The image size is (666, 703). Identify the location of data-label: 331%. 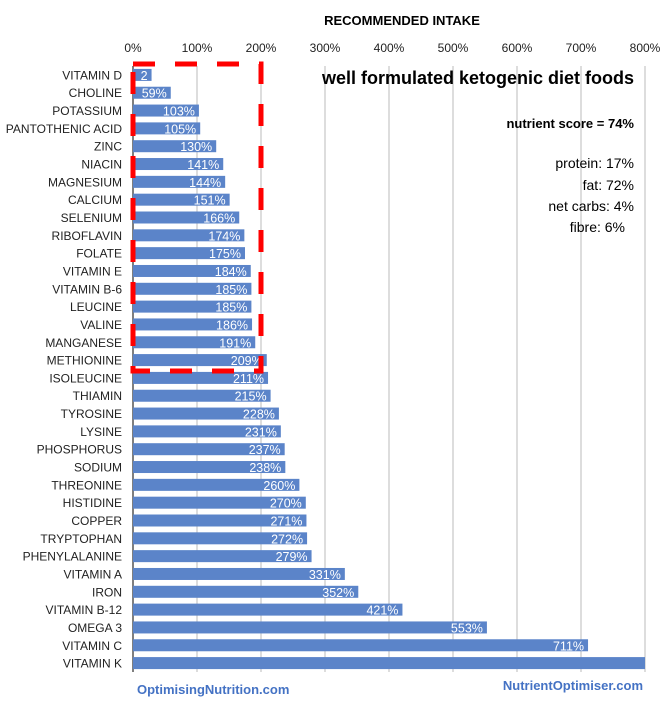
(325, 575).